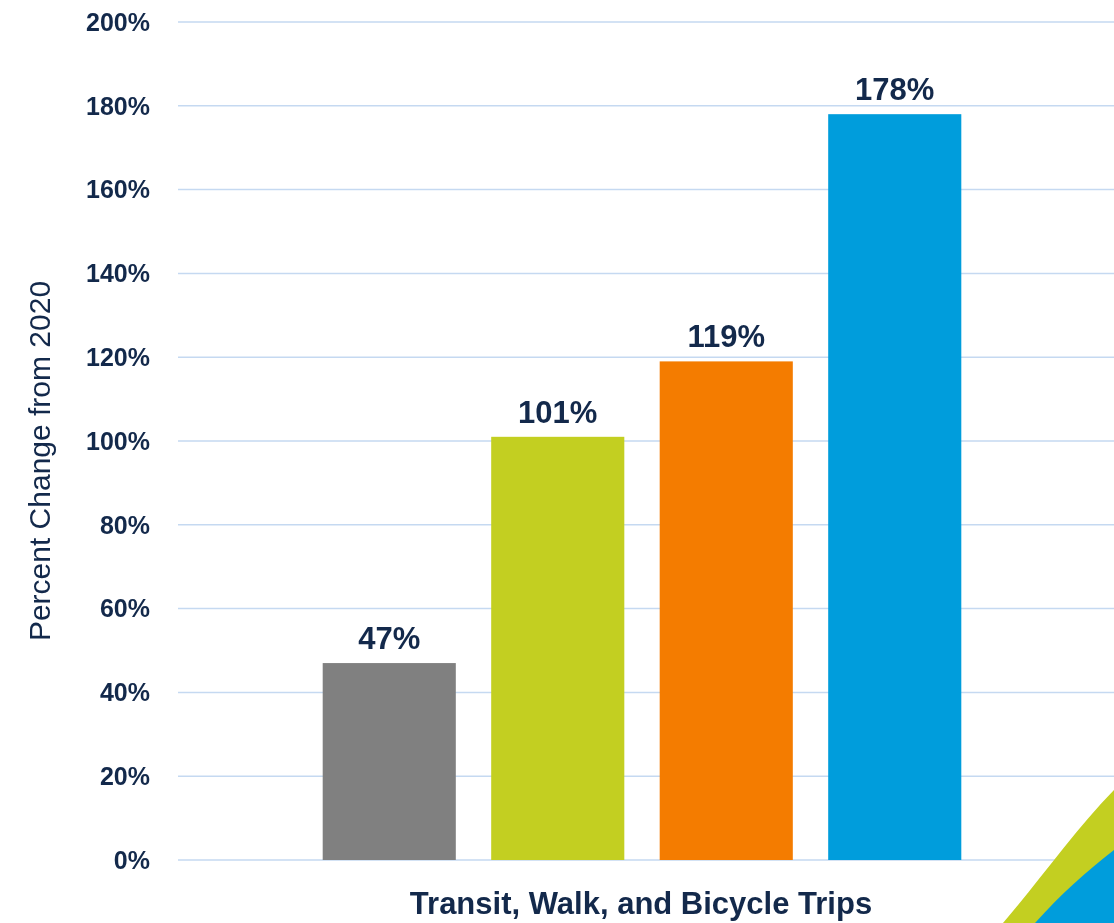  Describe the element at coordinates (118, 189) in the screenshot. I see `y-tick-label: 160%` at that location.